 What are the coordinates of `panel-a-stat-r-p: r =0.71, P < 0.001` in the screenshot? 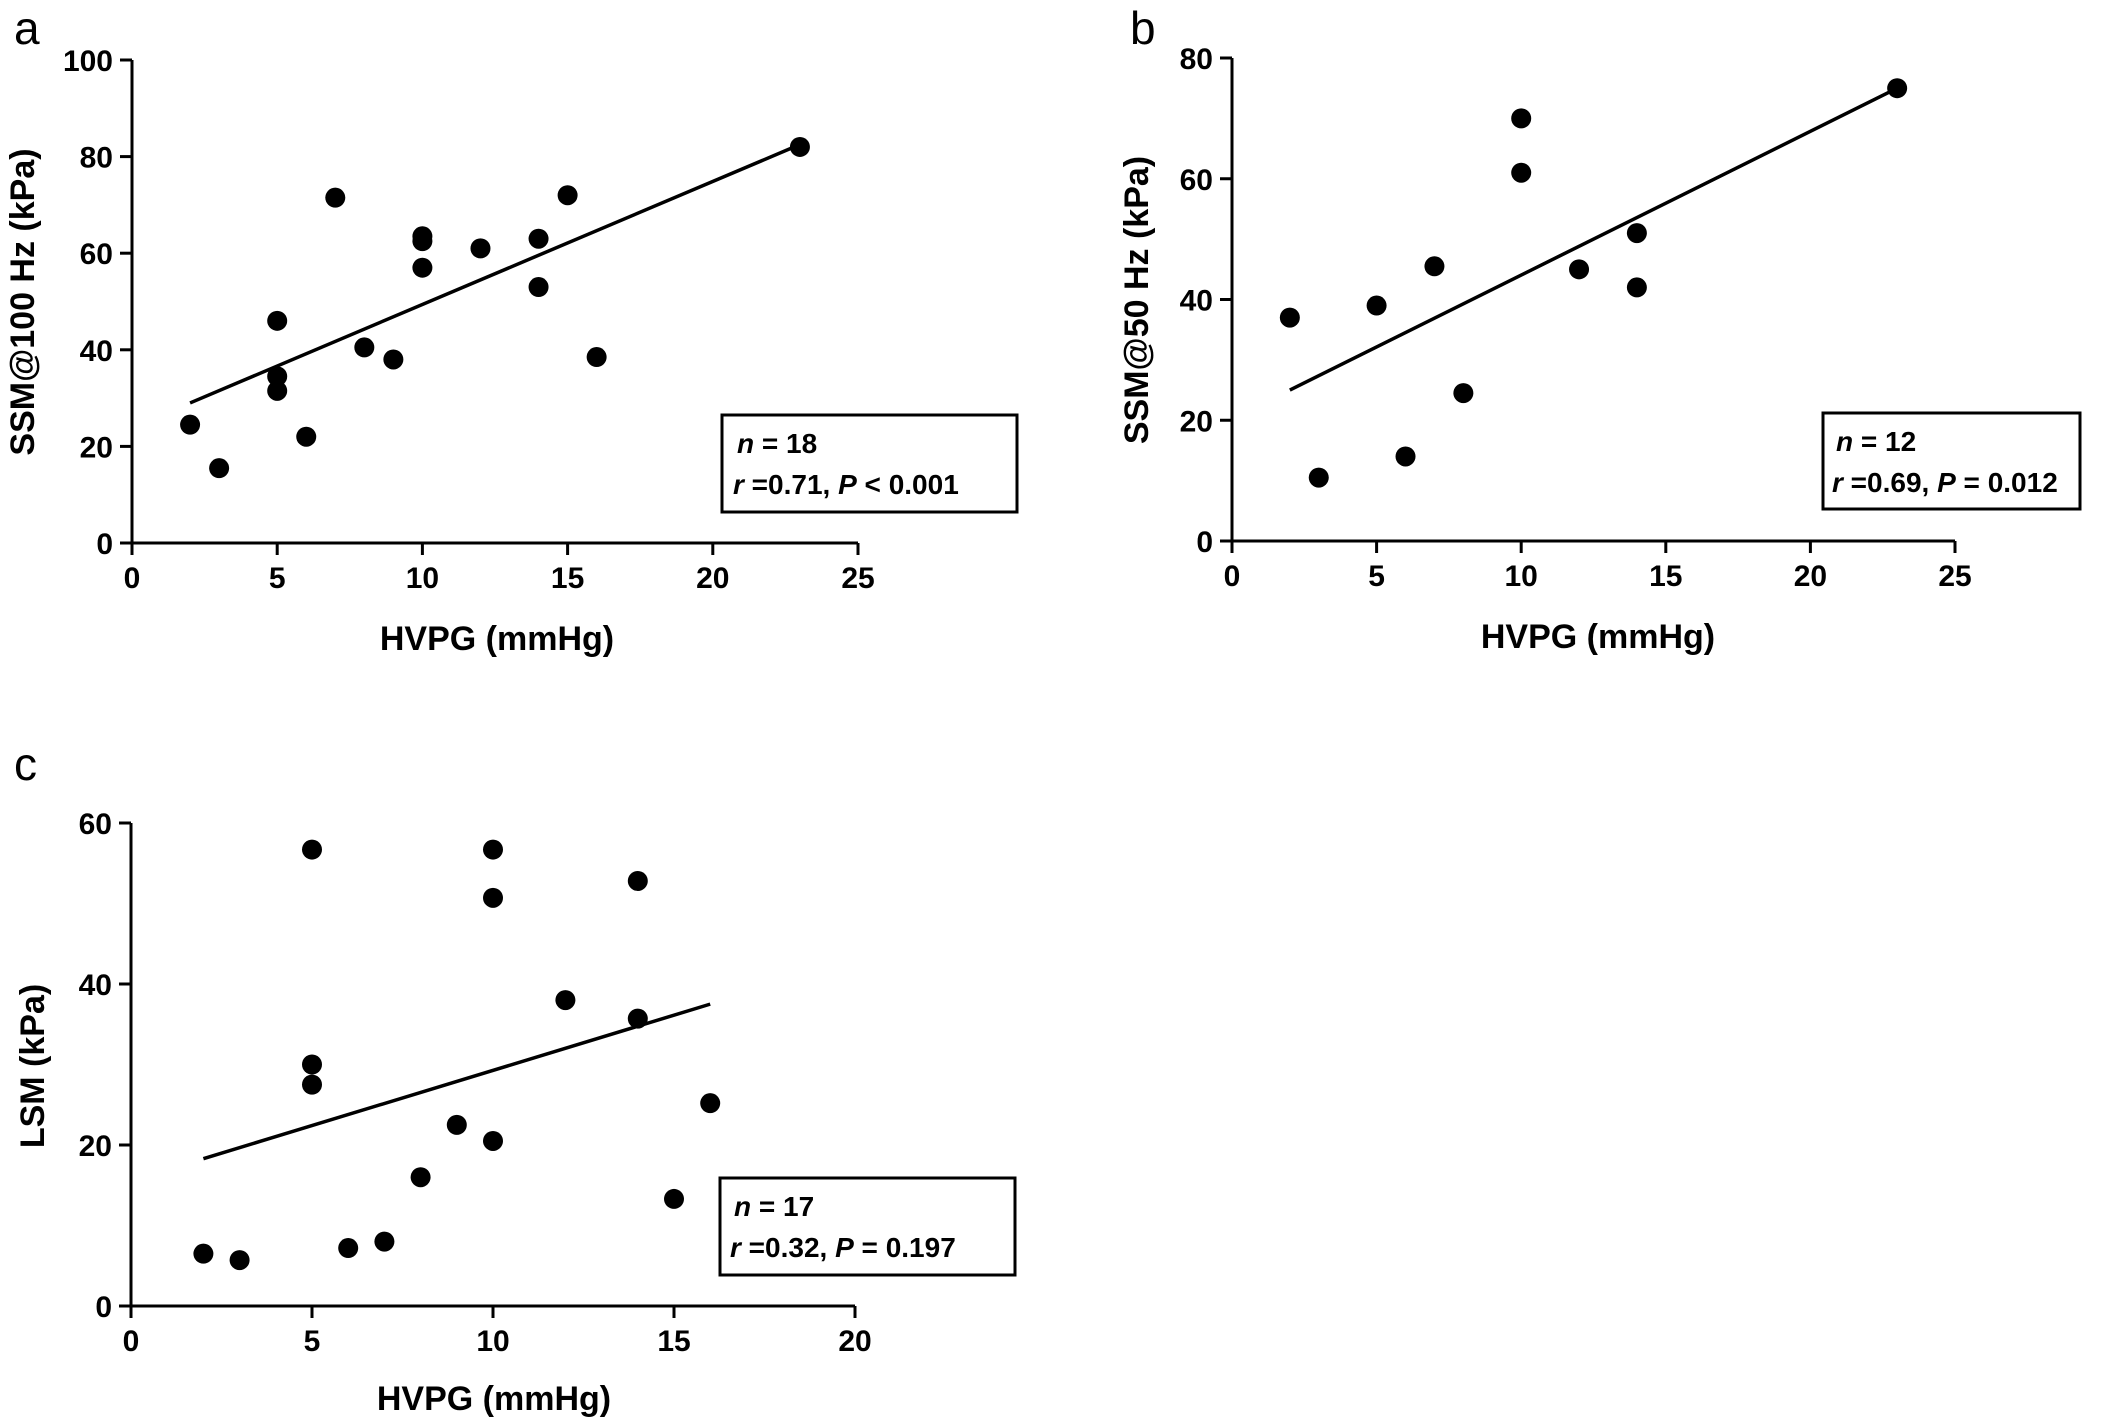 It's located at (846, 484).